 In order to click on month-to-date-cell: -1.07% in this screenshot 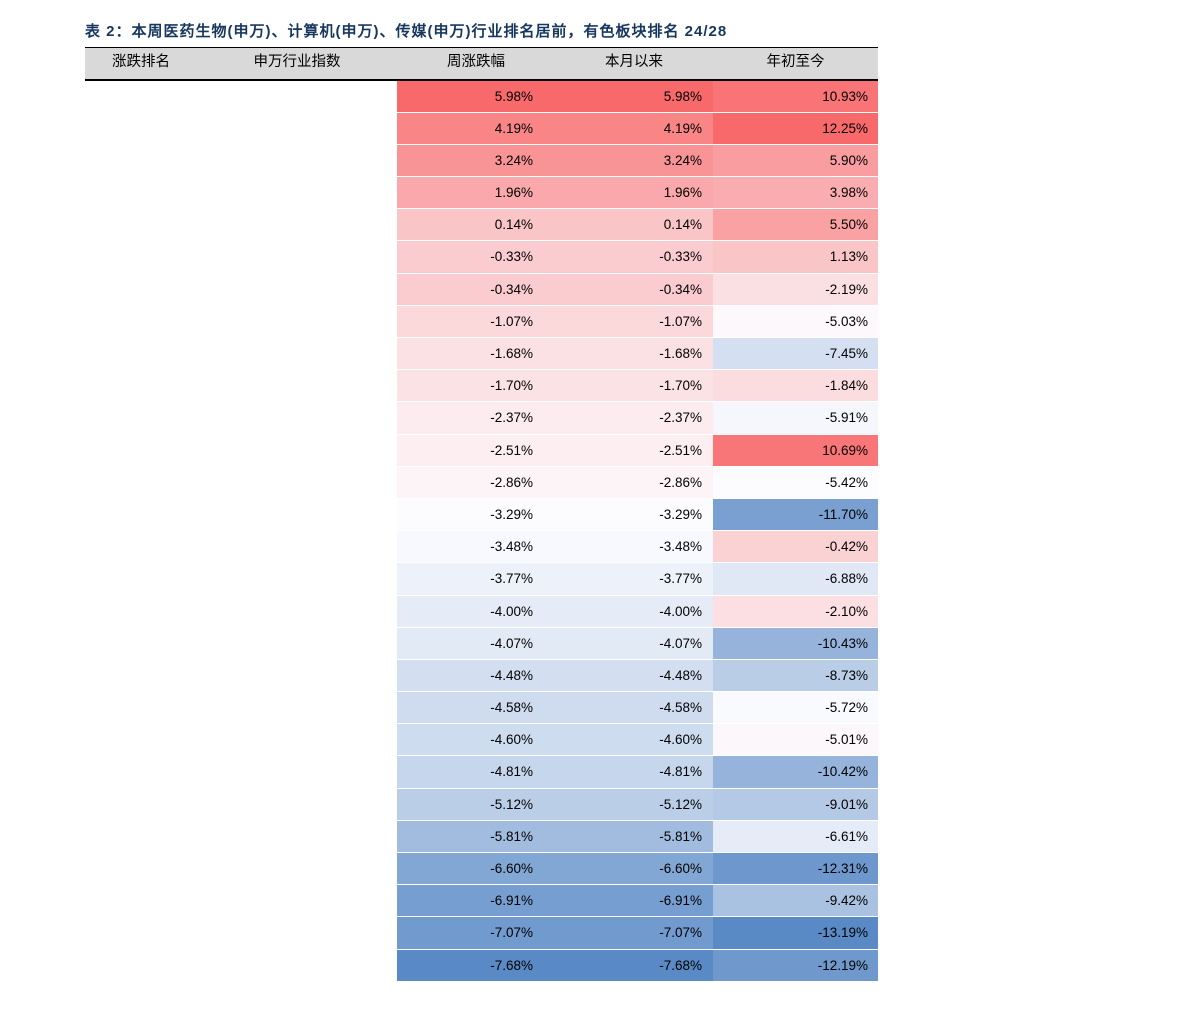, I will do `click(634, 321)`.